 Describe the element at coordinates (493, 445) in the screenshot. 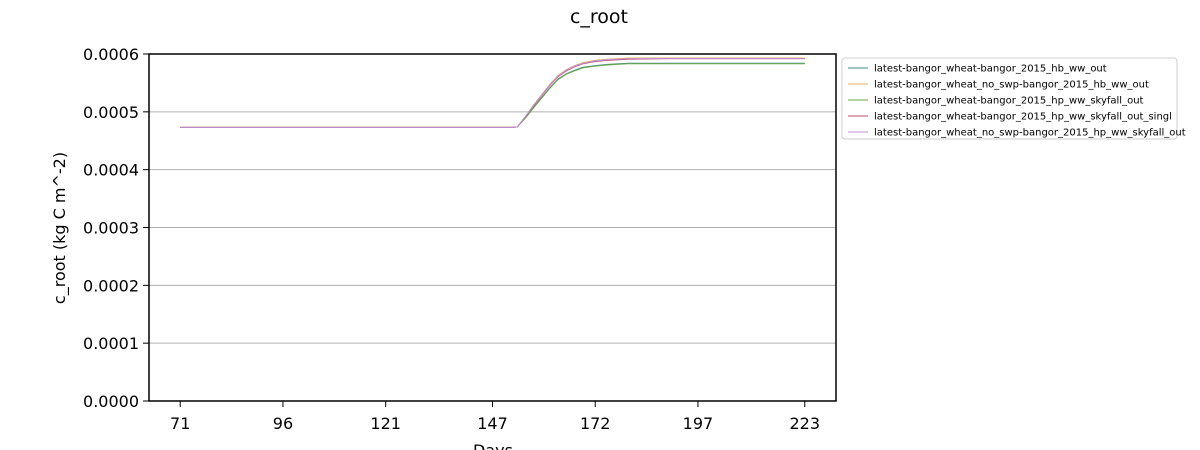

I see `x-axis-label: Days` at that location.